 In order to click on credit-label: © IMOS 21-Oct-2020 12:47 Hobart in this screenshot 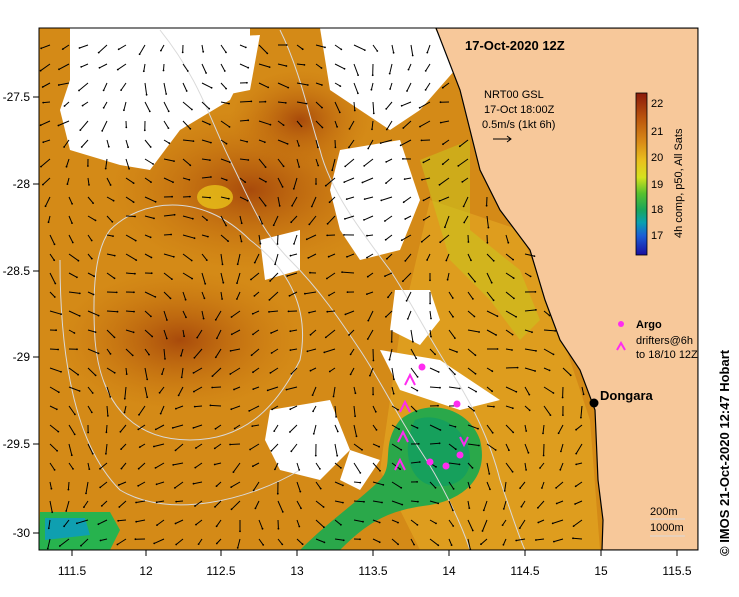, I will do `click(724, 452)`.